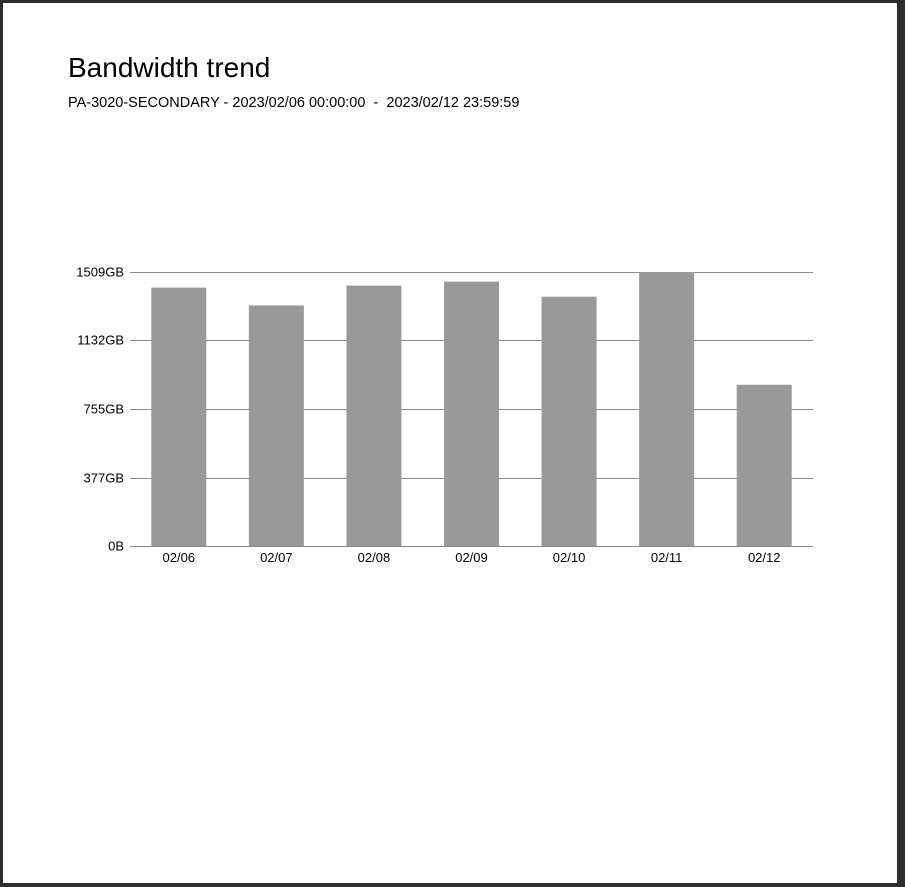 Image resolution: width=905 pixels, height=887 pixels. I want to click on x-tick-label: 02/06, so click(179, 557).